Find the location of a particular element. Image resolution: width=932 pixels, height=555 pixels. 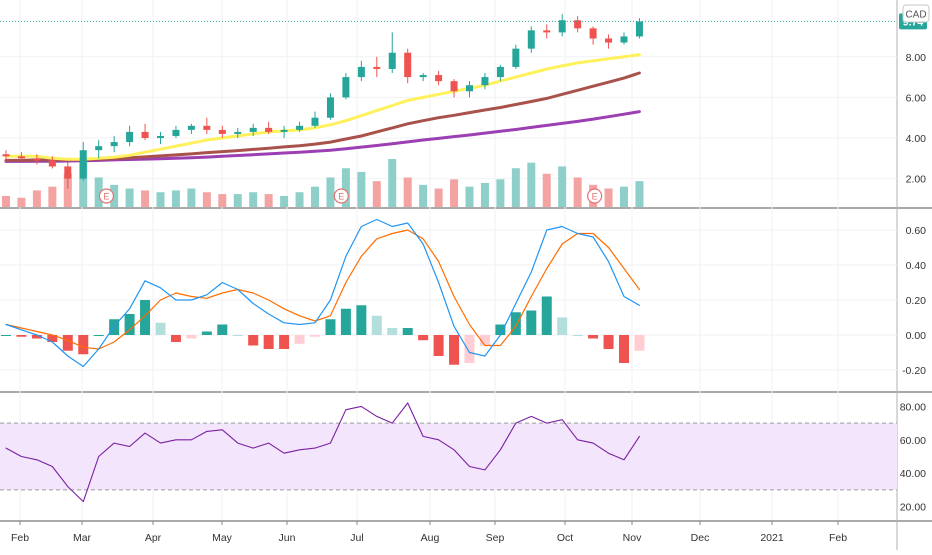

time-axis-label: Jul is located at coordinates (356, 538).